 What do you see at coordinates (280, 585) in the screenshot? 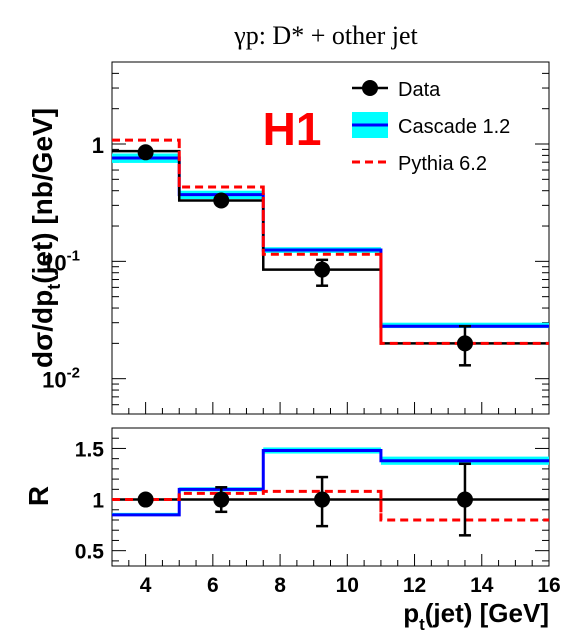
I see `x-tick-label: 8` at bounding box center [280, 585].